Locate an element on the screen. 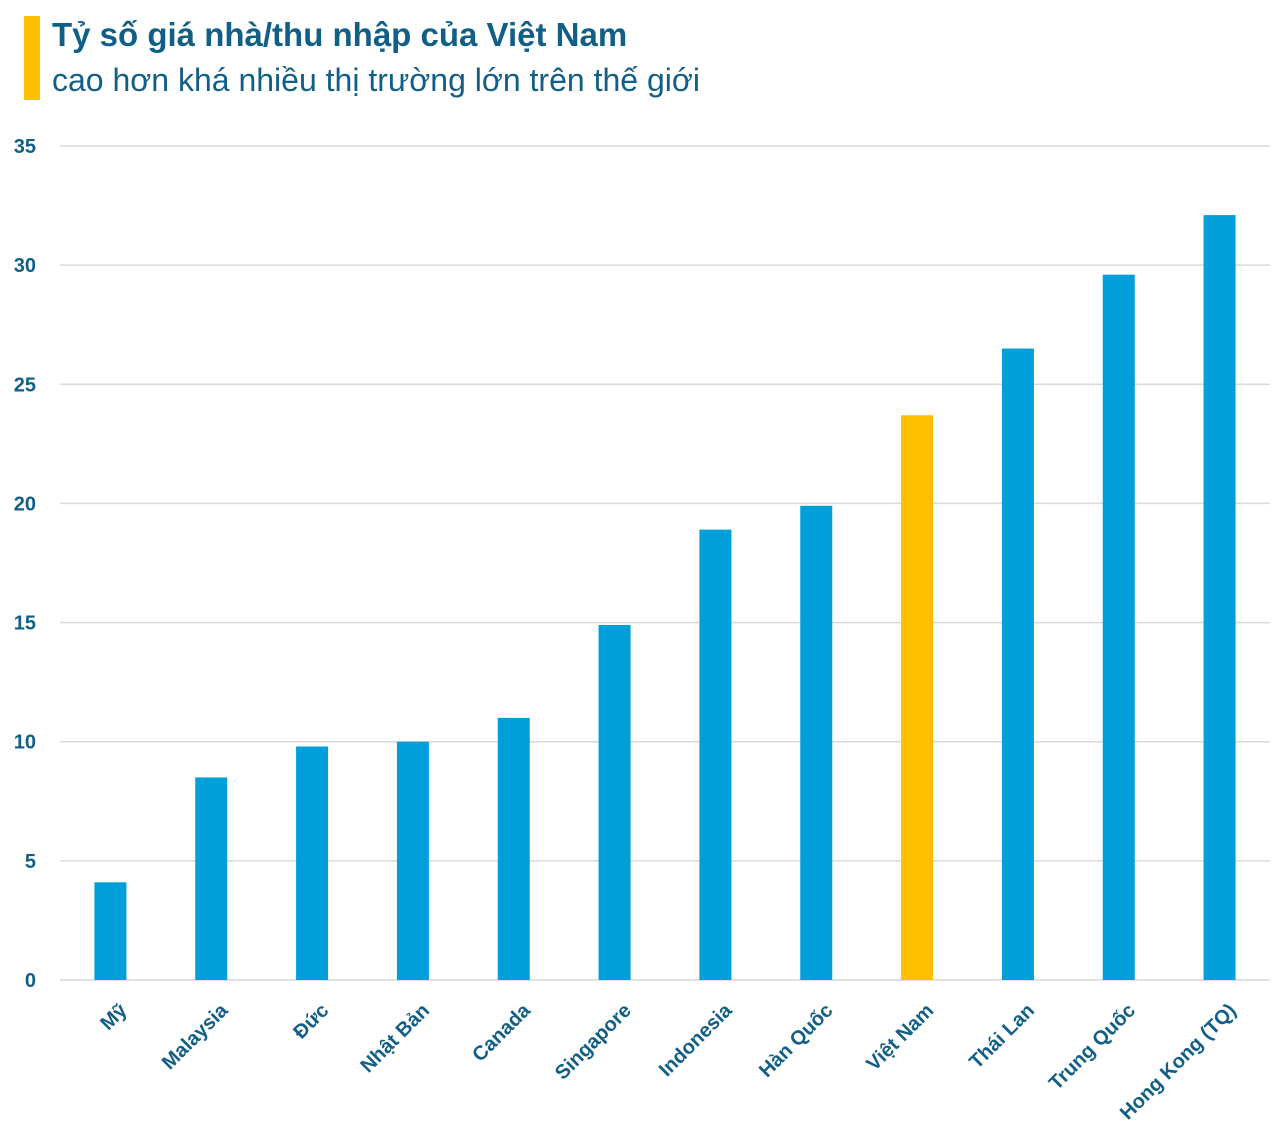 The image size is (1288, 1146). y-tick-label: 35 is located at coordinates (25, 147).